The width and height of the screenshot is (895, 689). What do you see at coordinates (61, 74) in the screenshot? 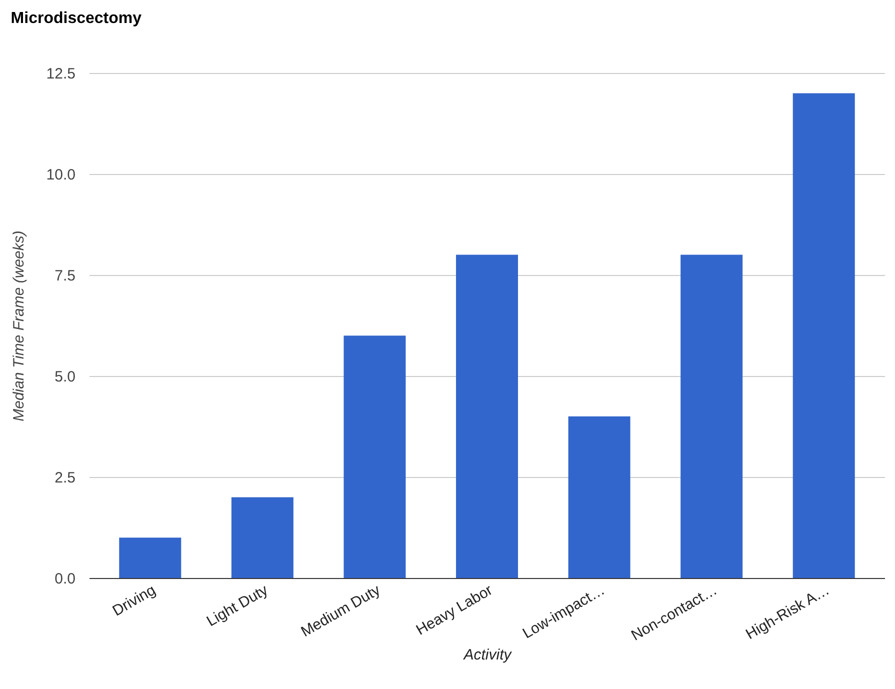
I see `y-tick-label: 12.5` at bounding box center [61, 74].